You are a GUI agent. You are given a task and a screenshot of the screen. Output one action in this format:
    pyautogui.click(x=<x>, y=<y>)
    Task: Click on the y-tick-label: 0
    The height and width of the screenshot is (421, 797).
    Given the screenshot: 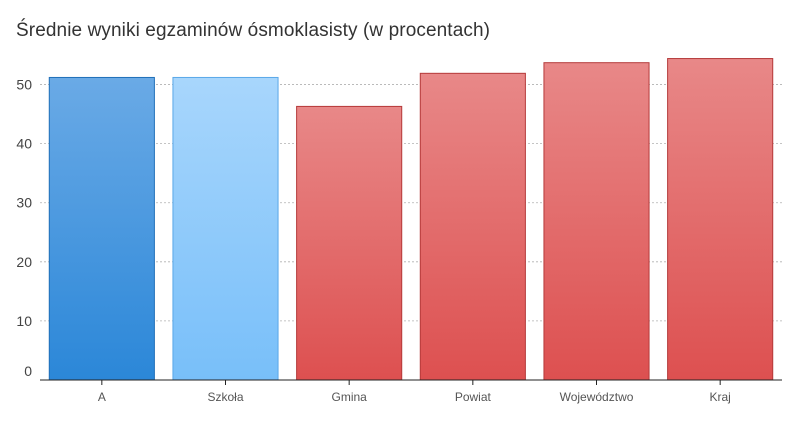 What is the action you would take?
    pyautogui.click(x=28, y=371)
    